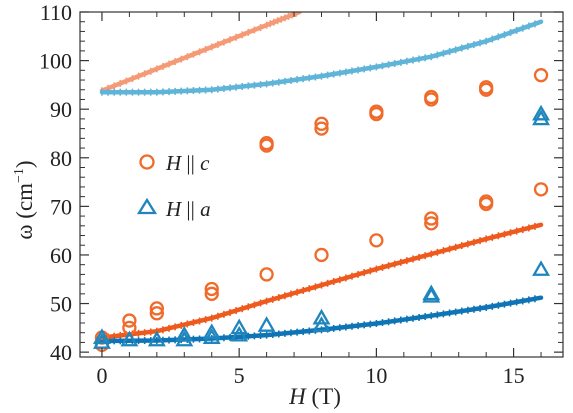  Describe the element at coordinates (19, 175) in the screenshot. I see `y-axis-label-superscript: −1` at that location.